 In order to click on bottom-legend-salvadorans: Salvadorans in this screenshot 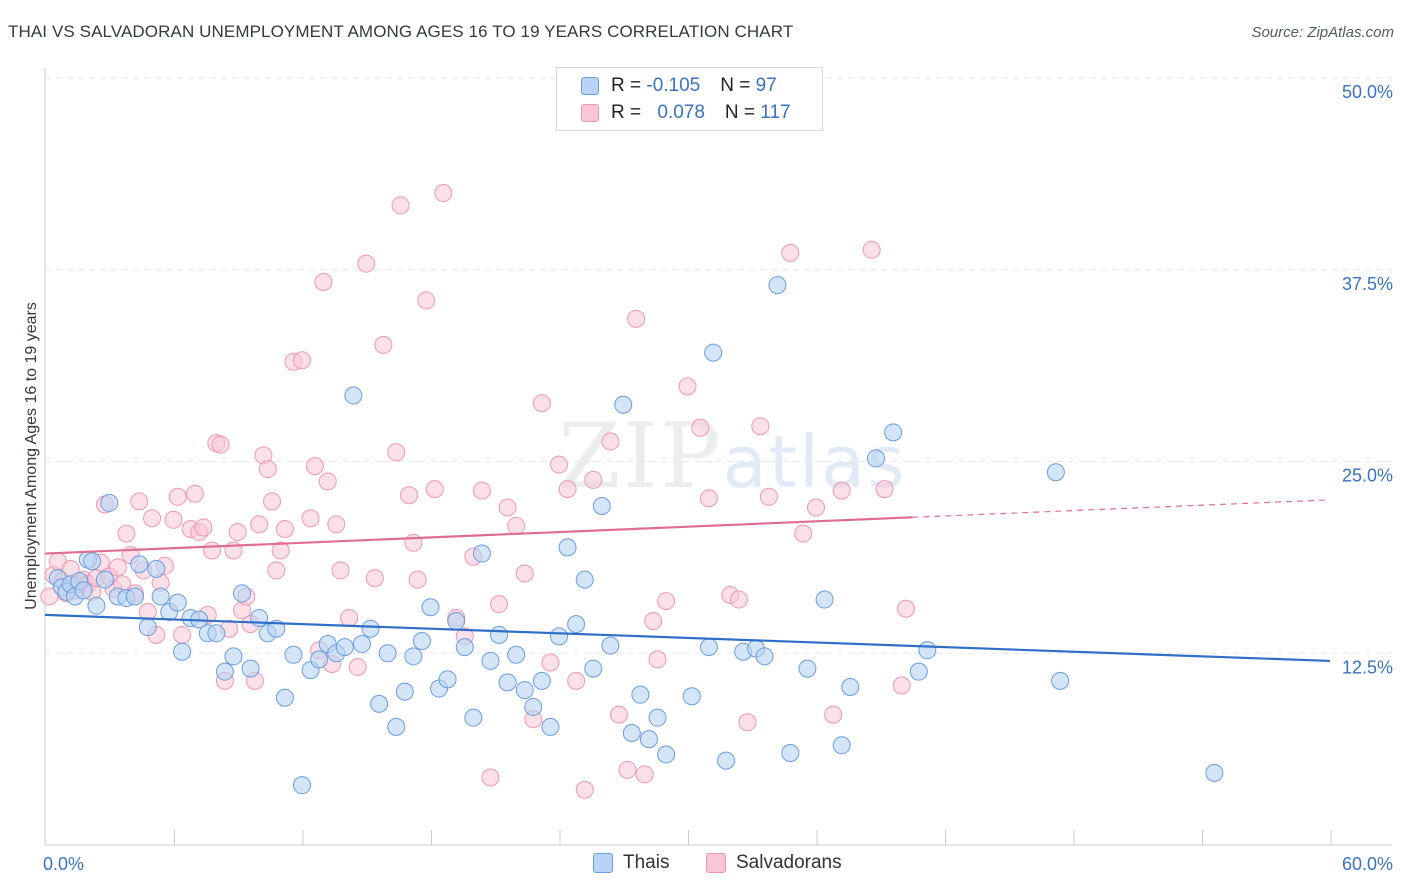, I will do `click(774, 863)`.